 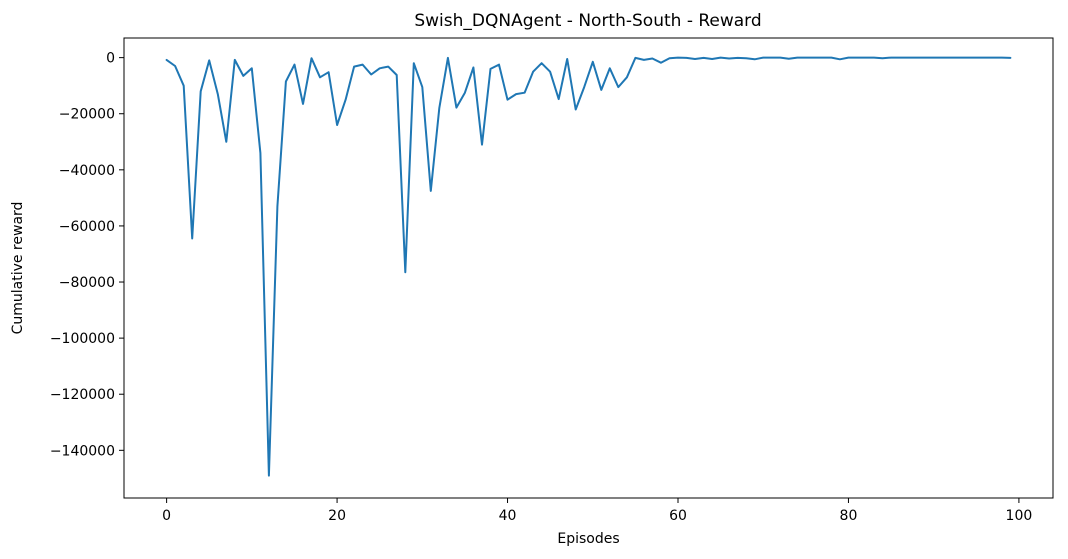 What do you see at coordinates (588, 539) in the screenshot?
I see `x-axis-label: Episodes` at bounding box center [588, 539].